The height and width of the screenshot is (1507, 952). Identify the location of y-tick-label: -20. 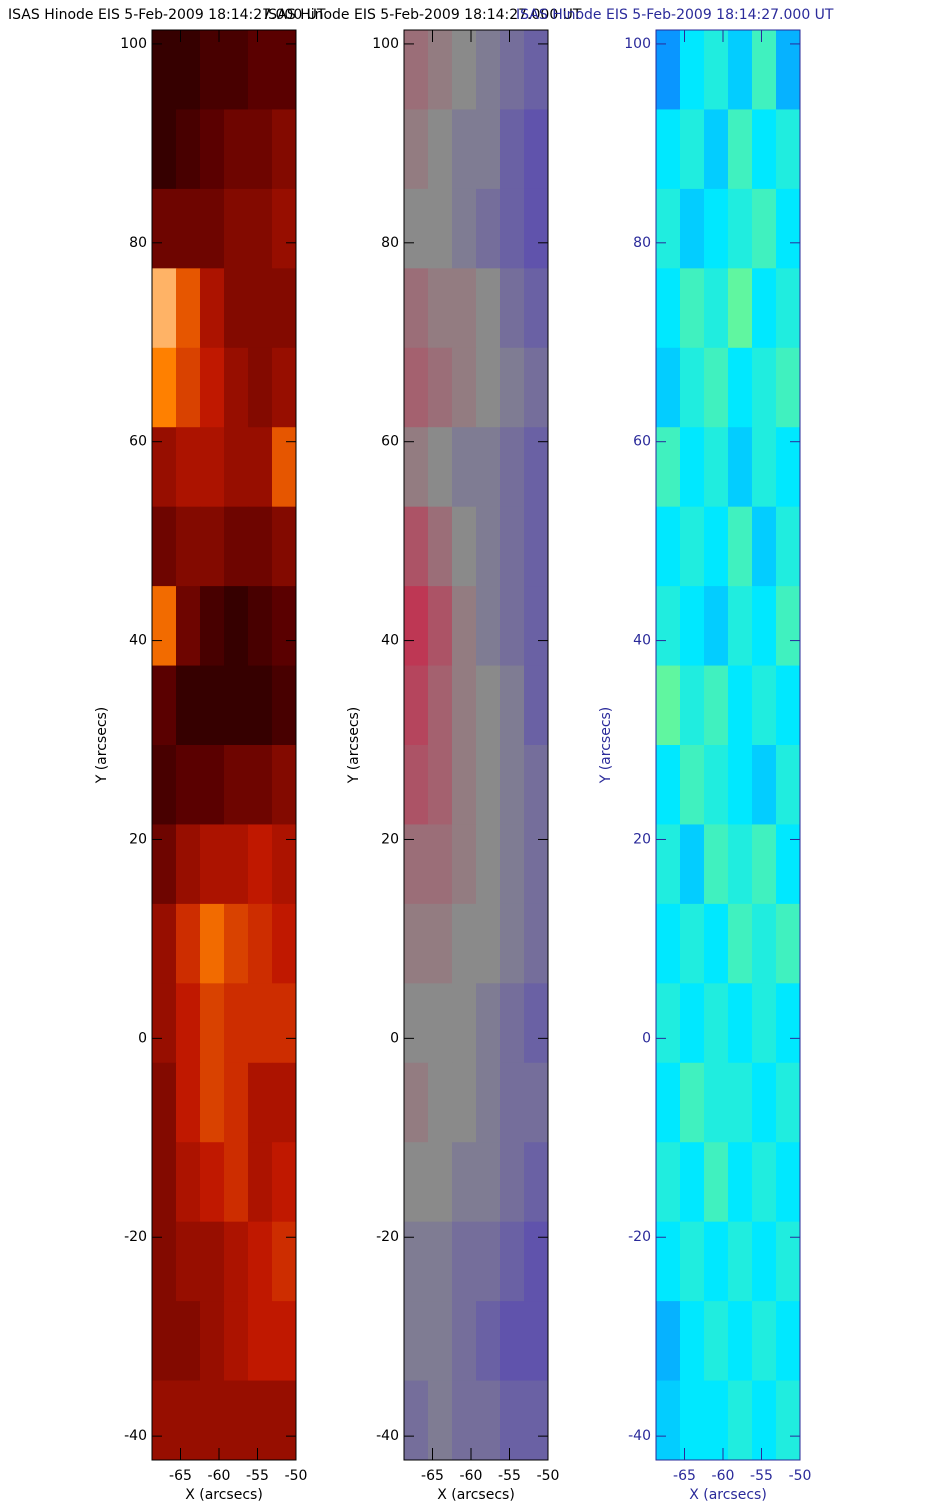
(387, 1237).